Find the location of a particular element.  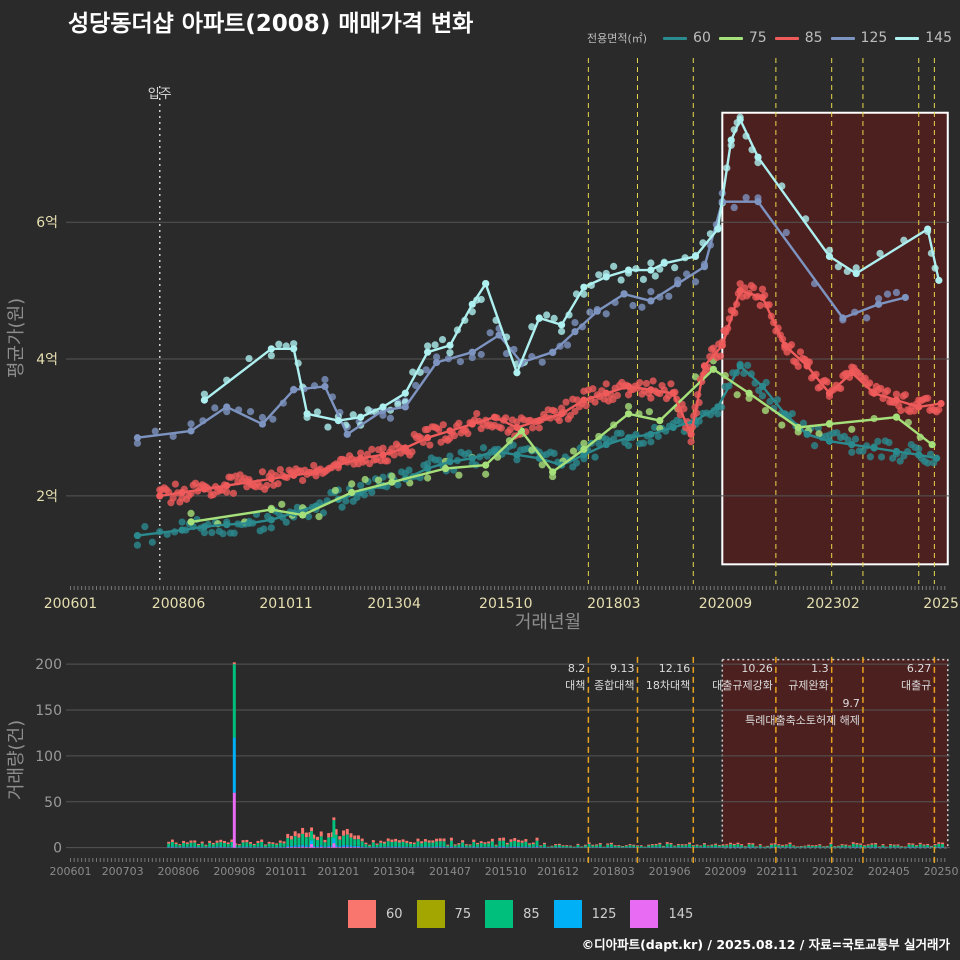

legend-bottom-item-125: 125 is located at coordinates (584, 914).